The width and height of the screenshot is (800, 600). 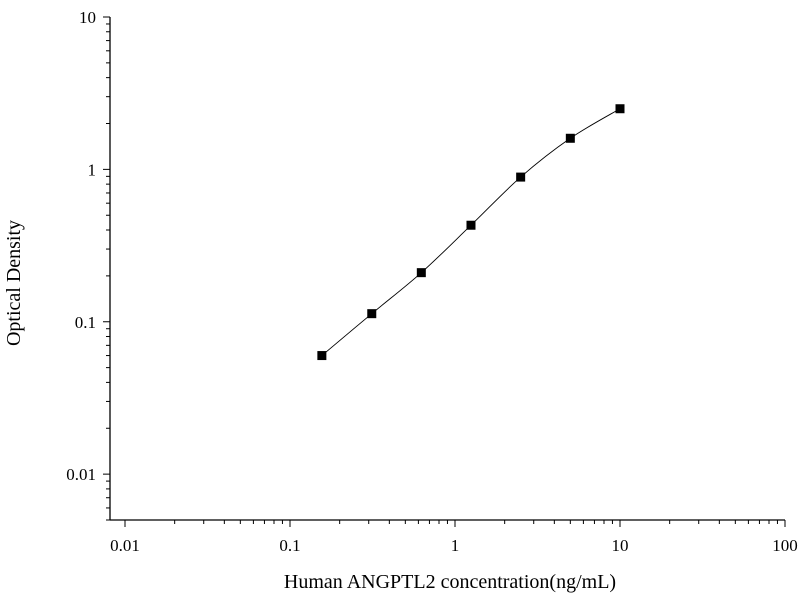 What do you see at coordinates (81, 474) in the screenshot?
I see `y-tick-label: 0.01` at bounding box center [81, 474].